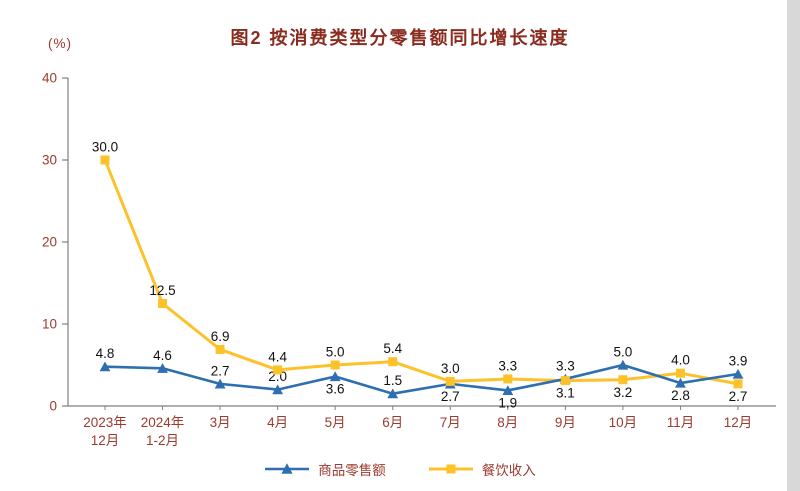 The width and height of the screenshot is (800, 491). What do you see at coordinates (335, 422) in the screenshot?
I see `x-axis-label: 5月` at bounding box center [335, 422].